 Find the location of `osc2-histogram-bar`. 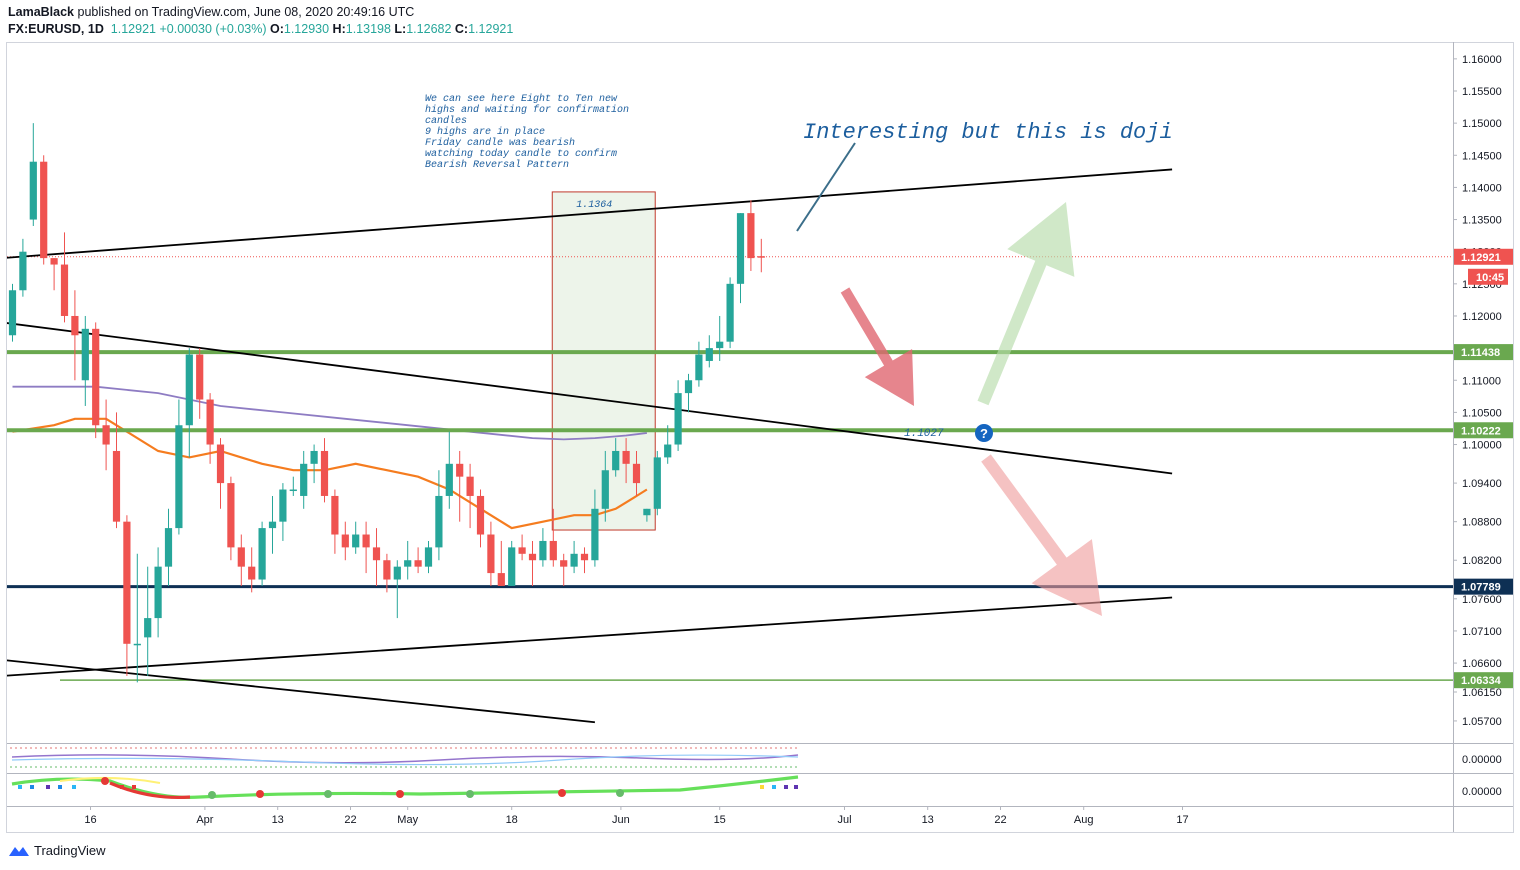

osc2-histogram-bar is located at coordinates (48, 787).